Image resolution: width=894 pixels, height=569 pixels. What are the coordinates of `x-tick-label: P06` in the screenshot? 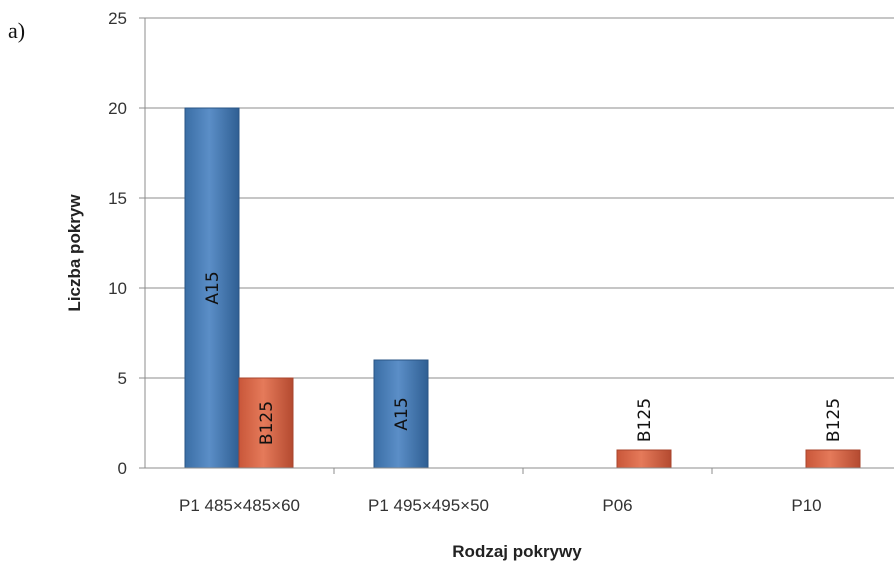 It's located at (617, 505).